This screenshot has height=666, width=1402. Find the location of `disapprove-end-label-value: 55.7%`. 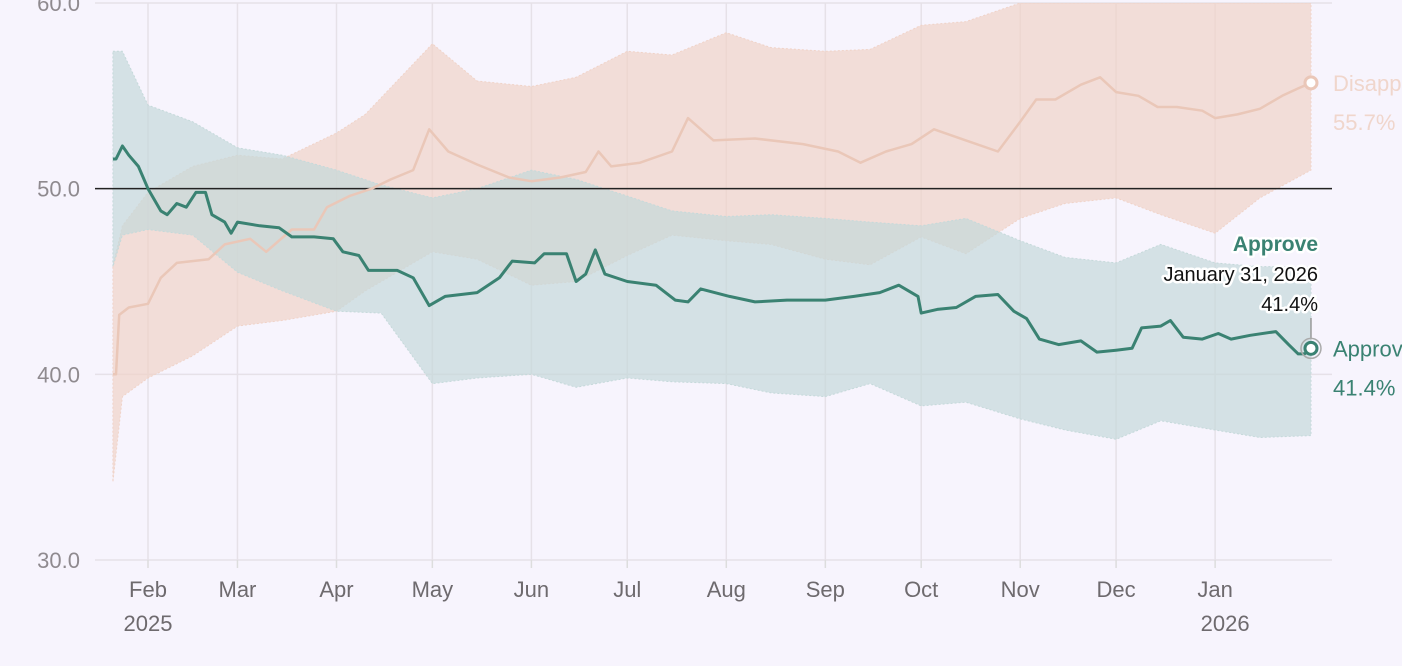

disapprove-end-label-value: 55.7% is located at coordinates (1364, 122).